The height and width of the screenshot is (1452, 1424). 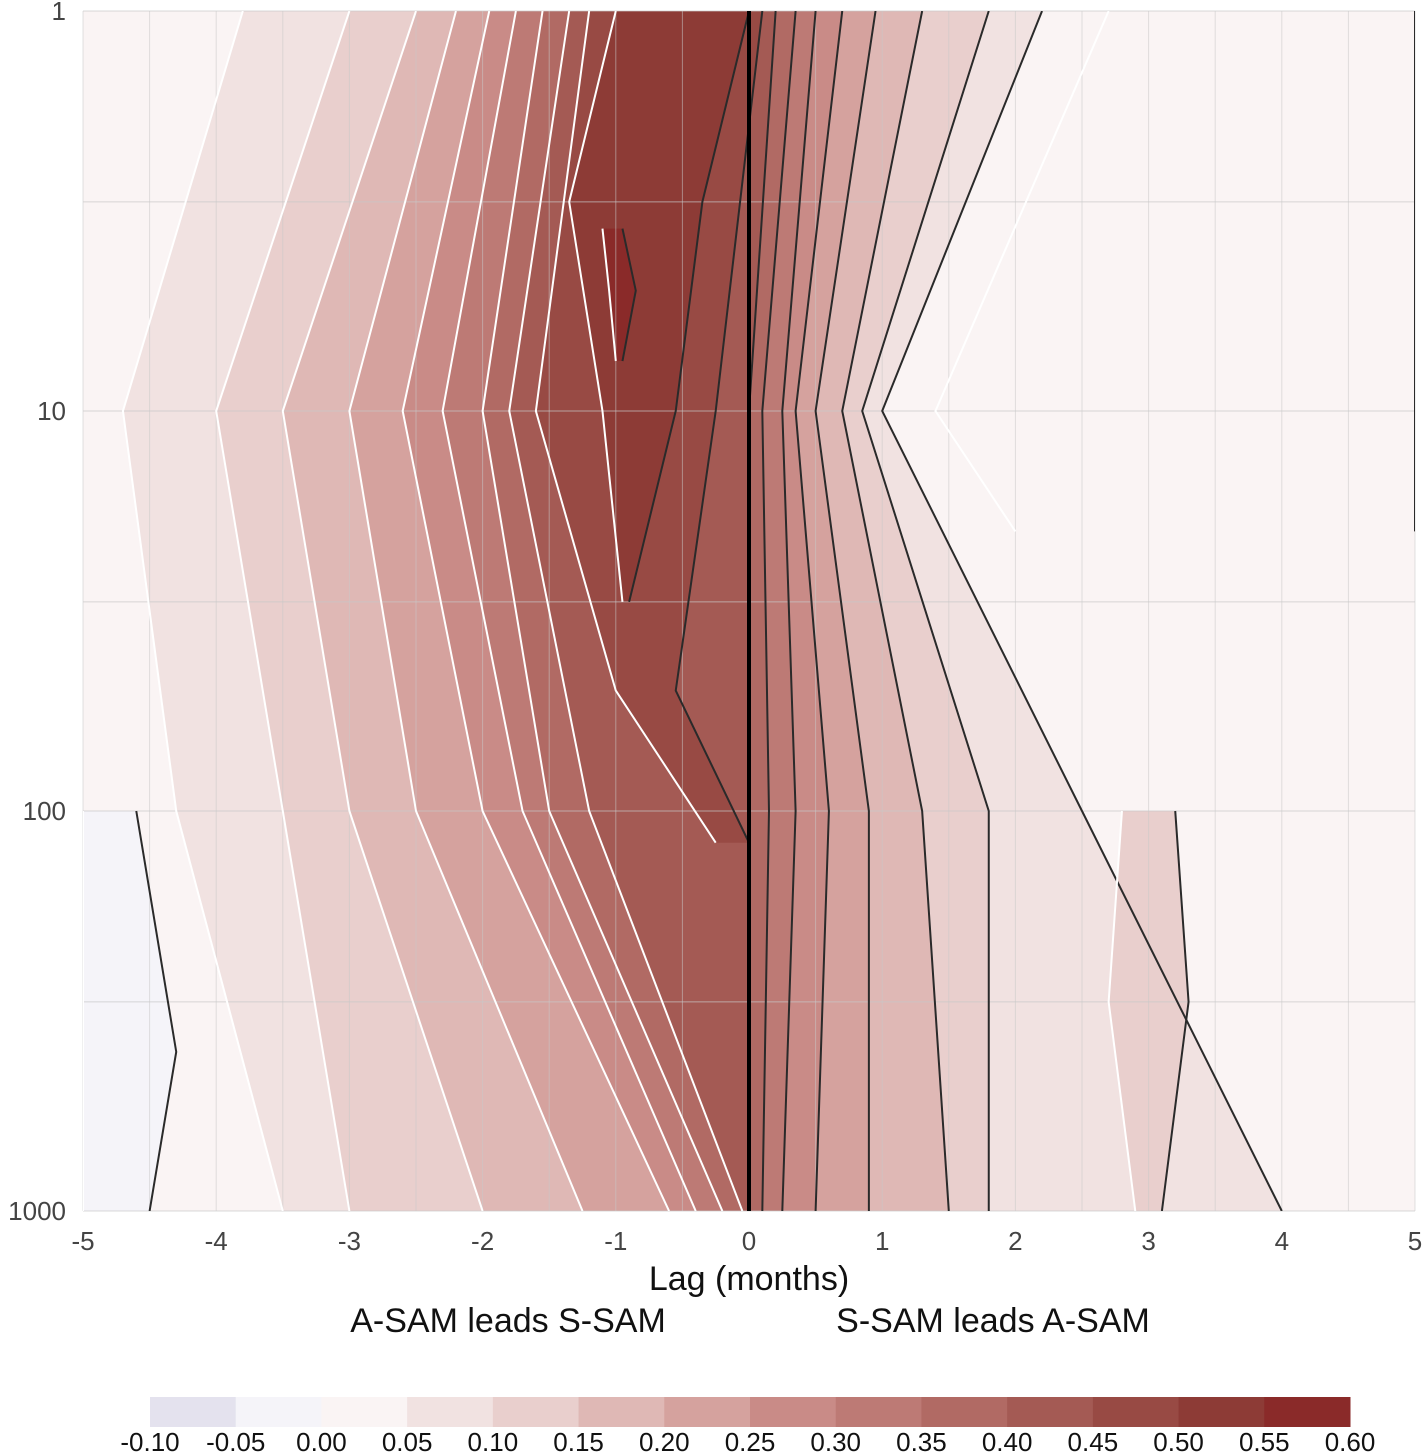 What do you see at coordinates (44, 811) in the screenshot?
I see `y-tick-label: 100` at bounding box center [44, 811].